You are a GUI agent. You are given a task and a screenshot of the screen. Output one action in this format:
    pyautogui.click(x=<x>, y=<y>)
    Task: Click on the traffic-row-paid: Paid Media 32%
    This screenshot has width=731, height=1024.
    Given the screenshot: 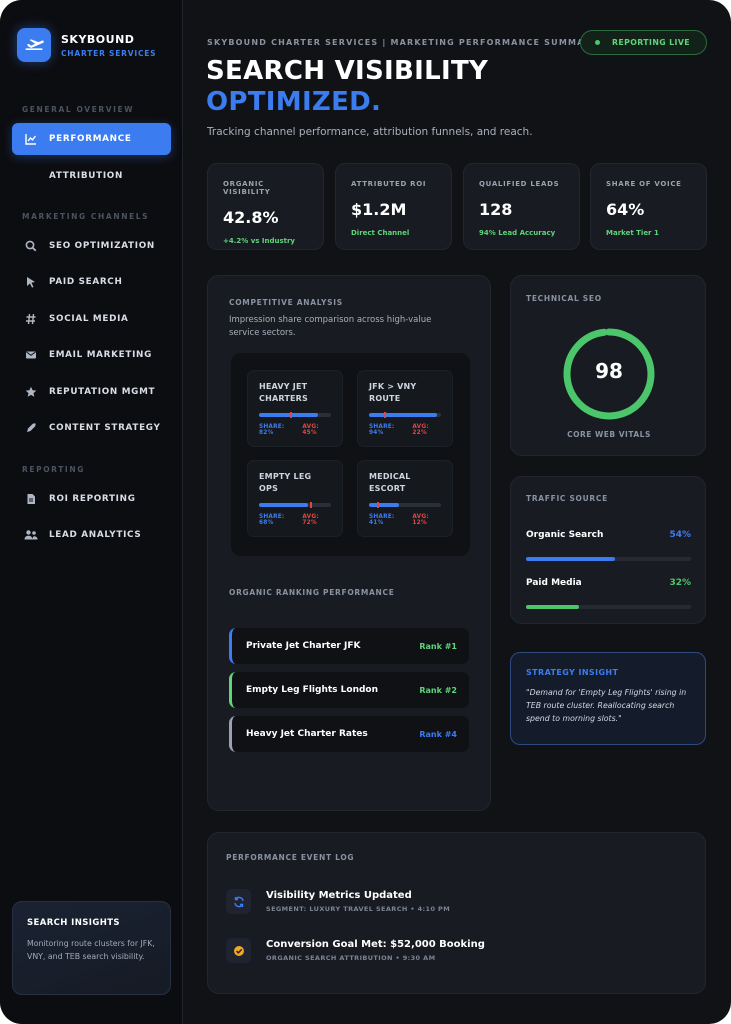 What is the action you would take?
    pyautogui.click(x=608, y=583)
    